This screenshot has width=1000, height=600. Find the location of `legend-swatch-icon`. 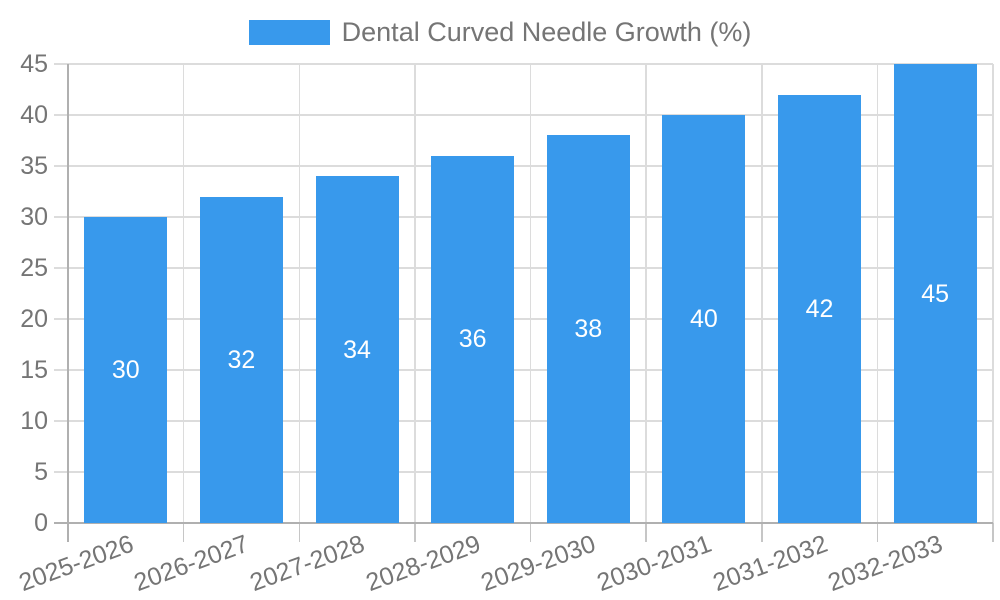

legend-swatch-icon is located at coordinates (289, 32).